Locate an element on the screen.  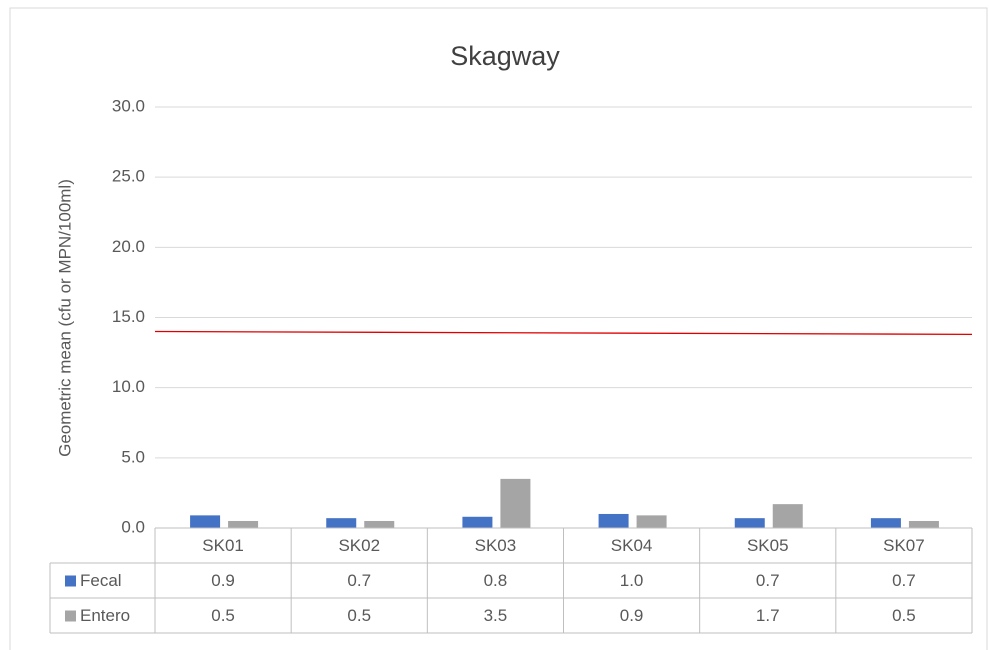
chart-title: Skagway is located at coordinates (505, 56).